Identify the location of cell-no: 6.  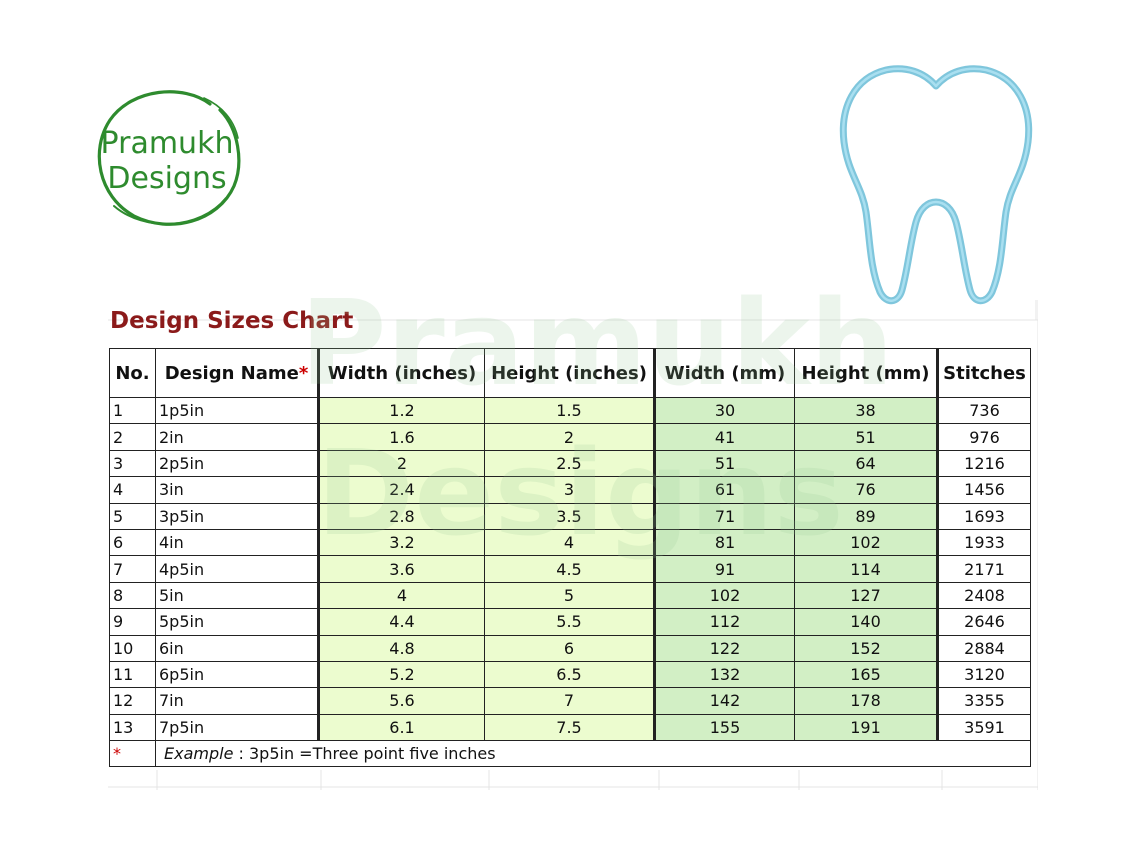
(132, 542).